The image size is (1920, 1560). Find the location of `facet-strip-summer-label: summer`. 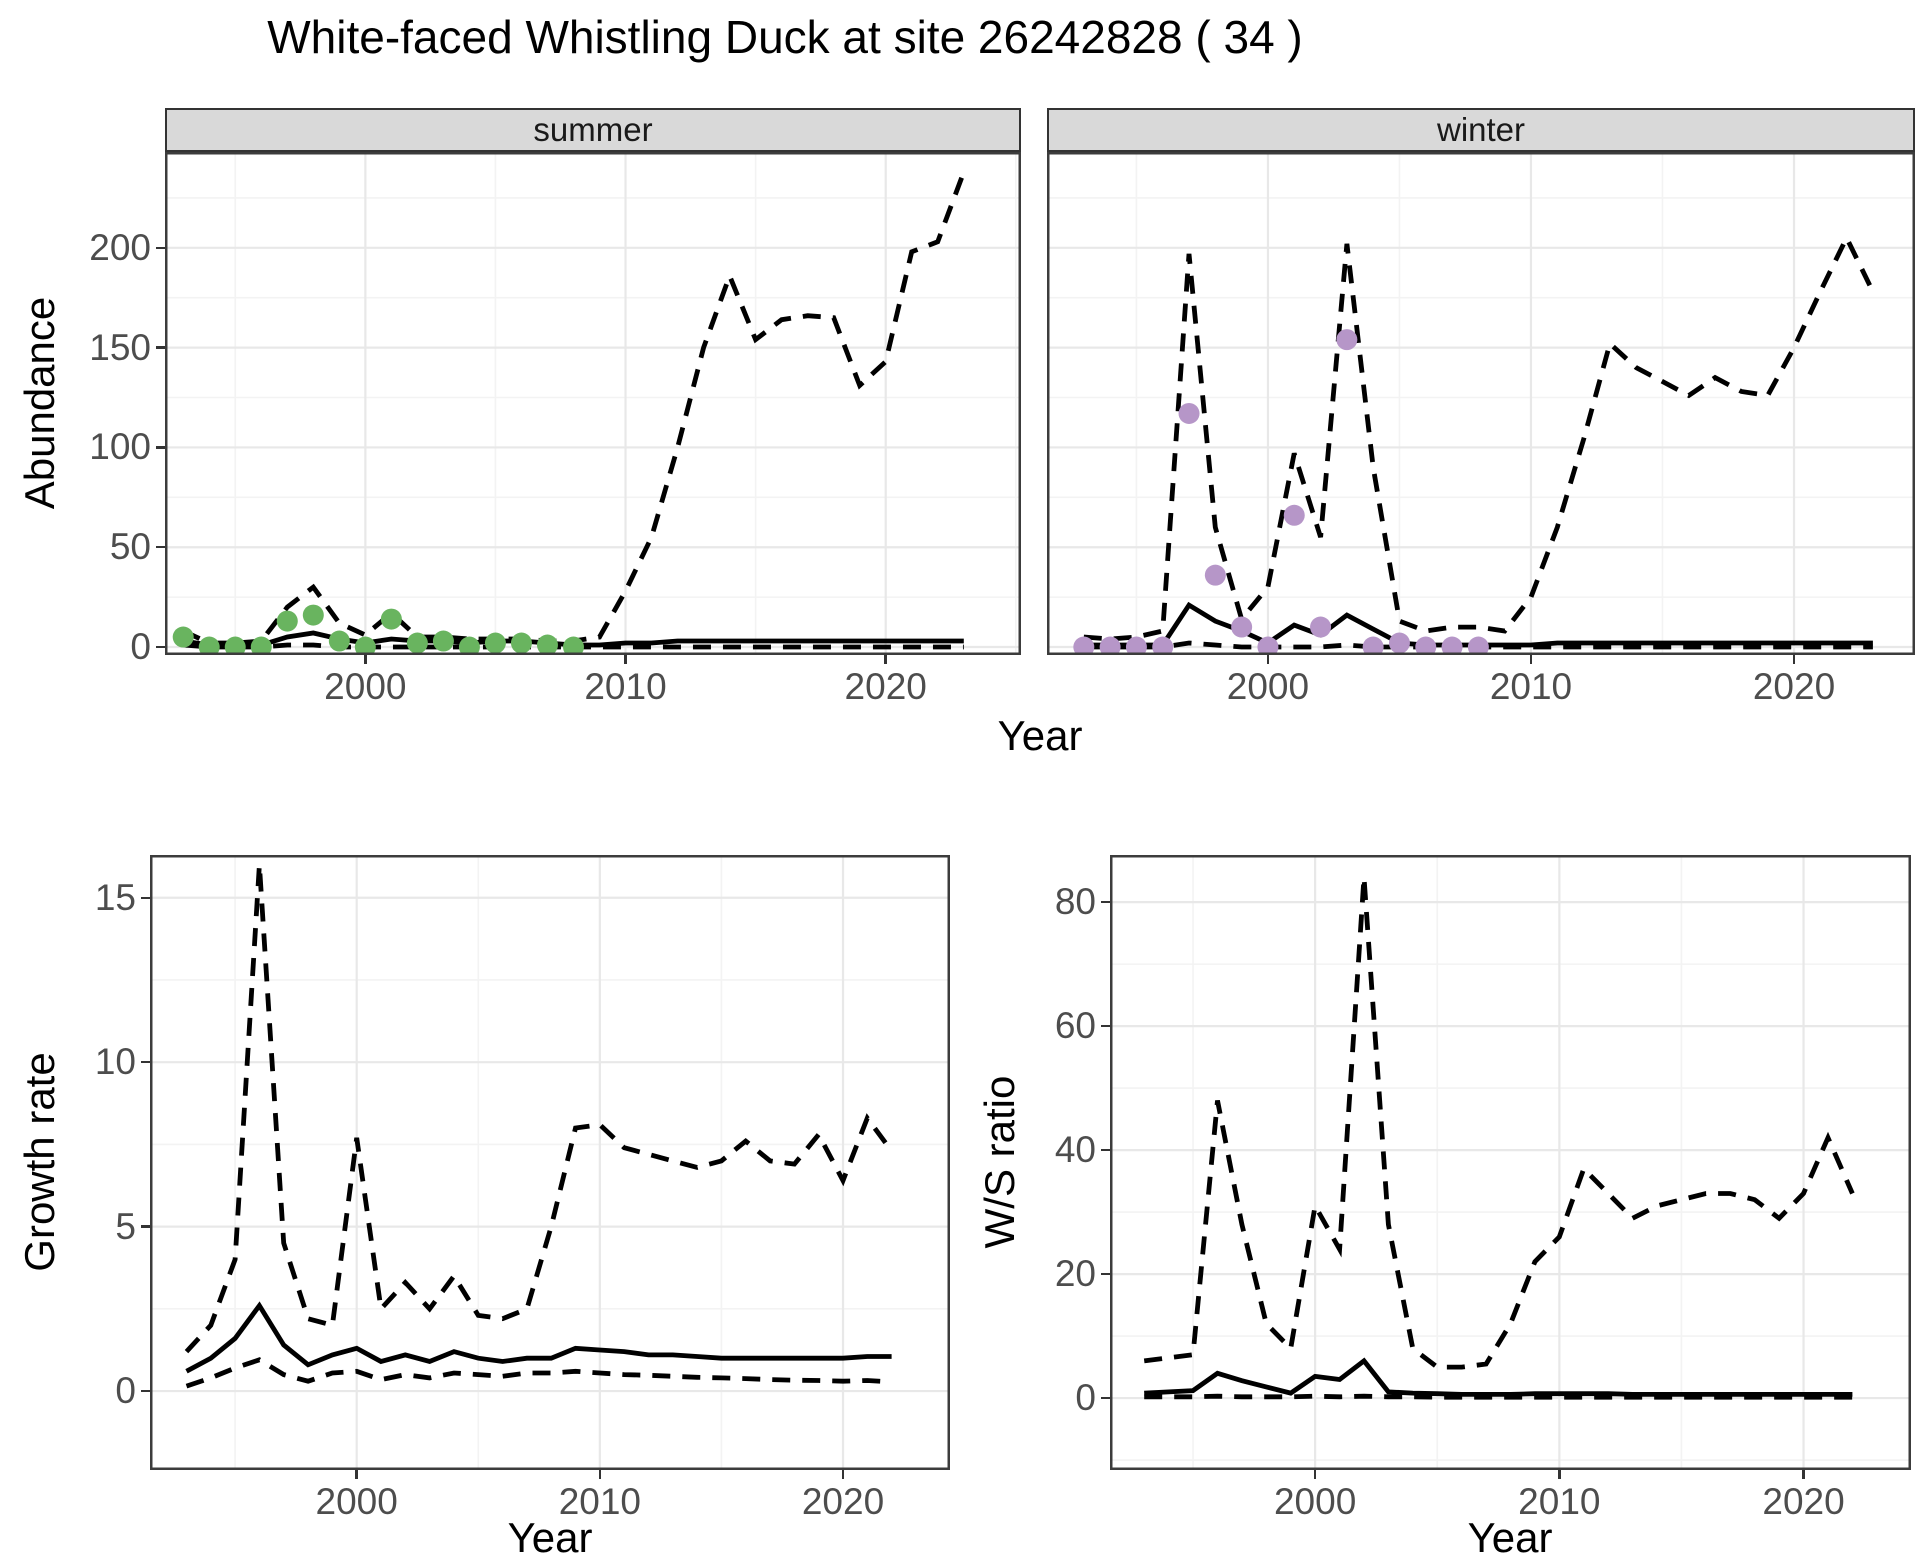

facet-strip-summer-label: summer is located at coordinates (593, 129).